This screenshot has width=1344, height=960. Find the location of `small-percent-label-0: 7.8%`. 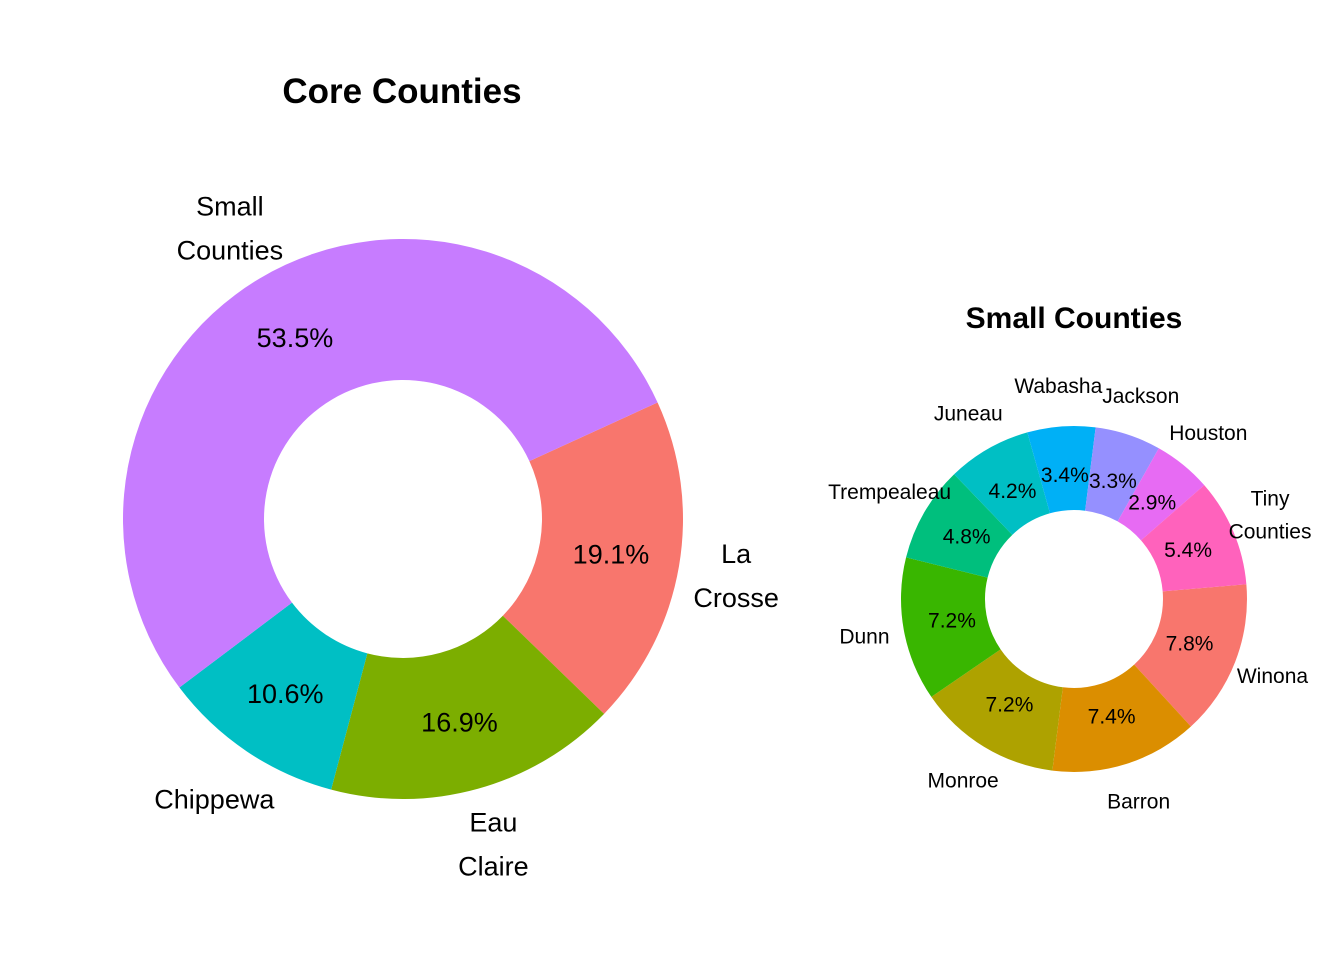

small-percent-label-0: 7.8% is located at coordinates (1190, 644).